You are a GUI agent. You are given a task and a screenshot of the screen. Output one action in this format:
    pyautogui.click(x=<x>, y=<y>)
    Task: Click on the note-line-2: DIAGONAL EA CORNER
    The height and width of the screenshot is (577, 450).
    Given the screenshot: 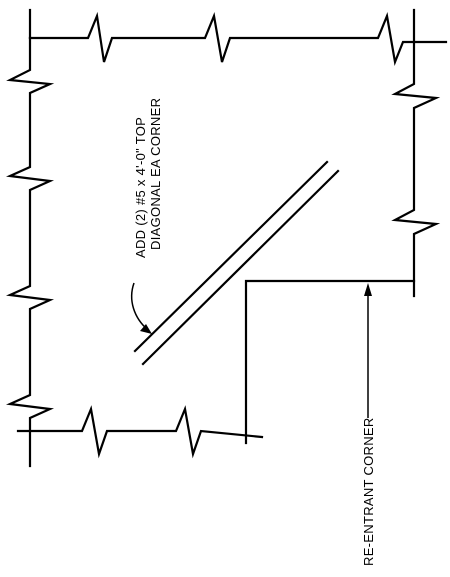 What is the action you would take?
    pyautogui.click(x=155, y=174)
    